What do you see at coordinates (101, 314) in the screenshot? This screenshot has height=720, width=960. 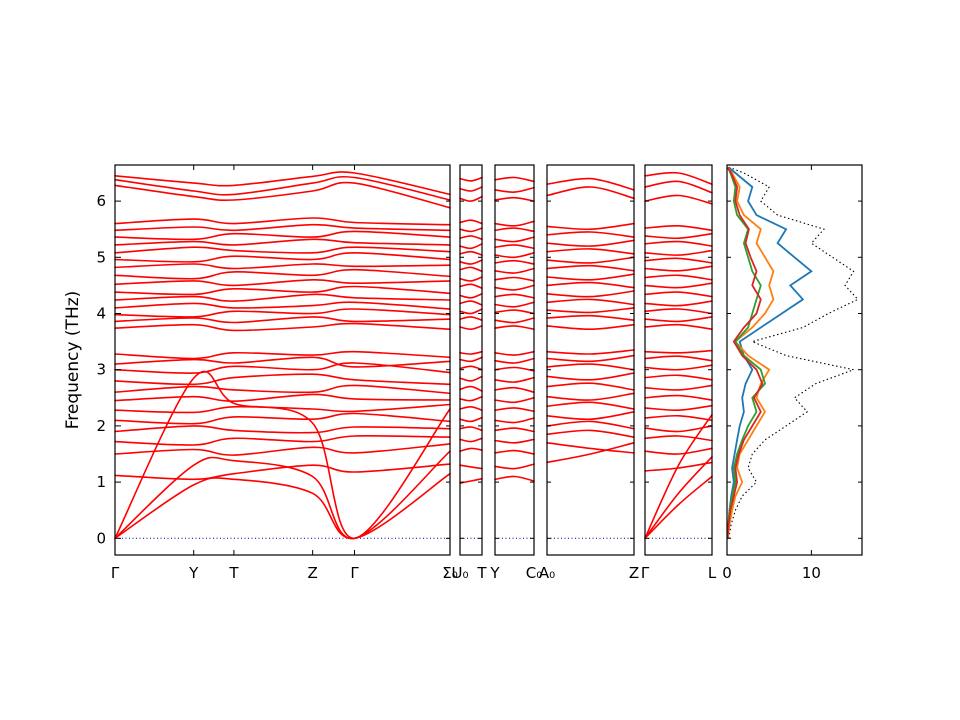 I see `y-tick-label: 4` at bounding box center [101, 314].